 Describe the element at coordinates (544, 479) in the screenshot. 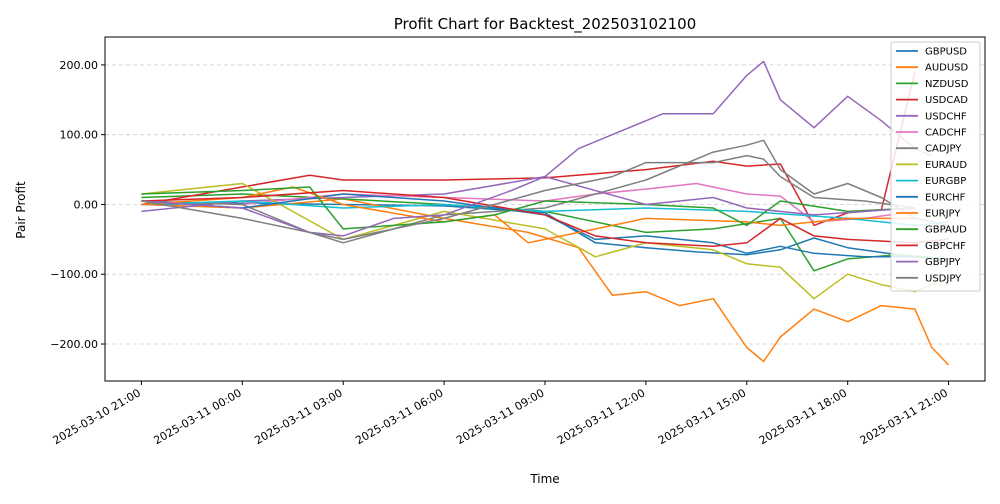

I see `x-axis-label: Time` at that location.